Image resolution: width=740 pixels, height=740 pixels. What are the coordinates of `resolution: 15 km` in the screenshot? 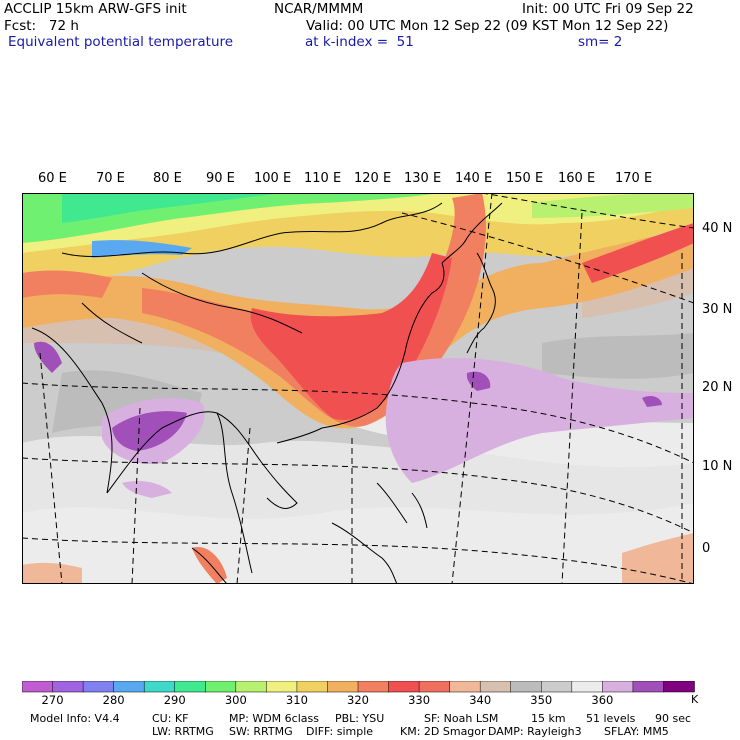 It's located at (548, 718).